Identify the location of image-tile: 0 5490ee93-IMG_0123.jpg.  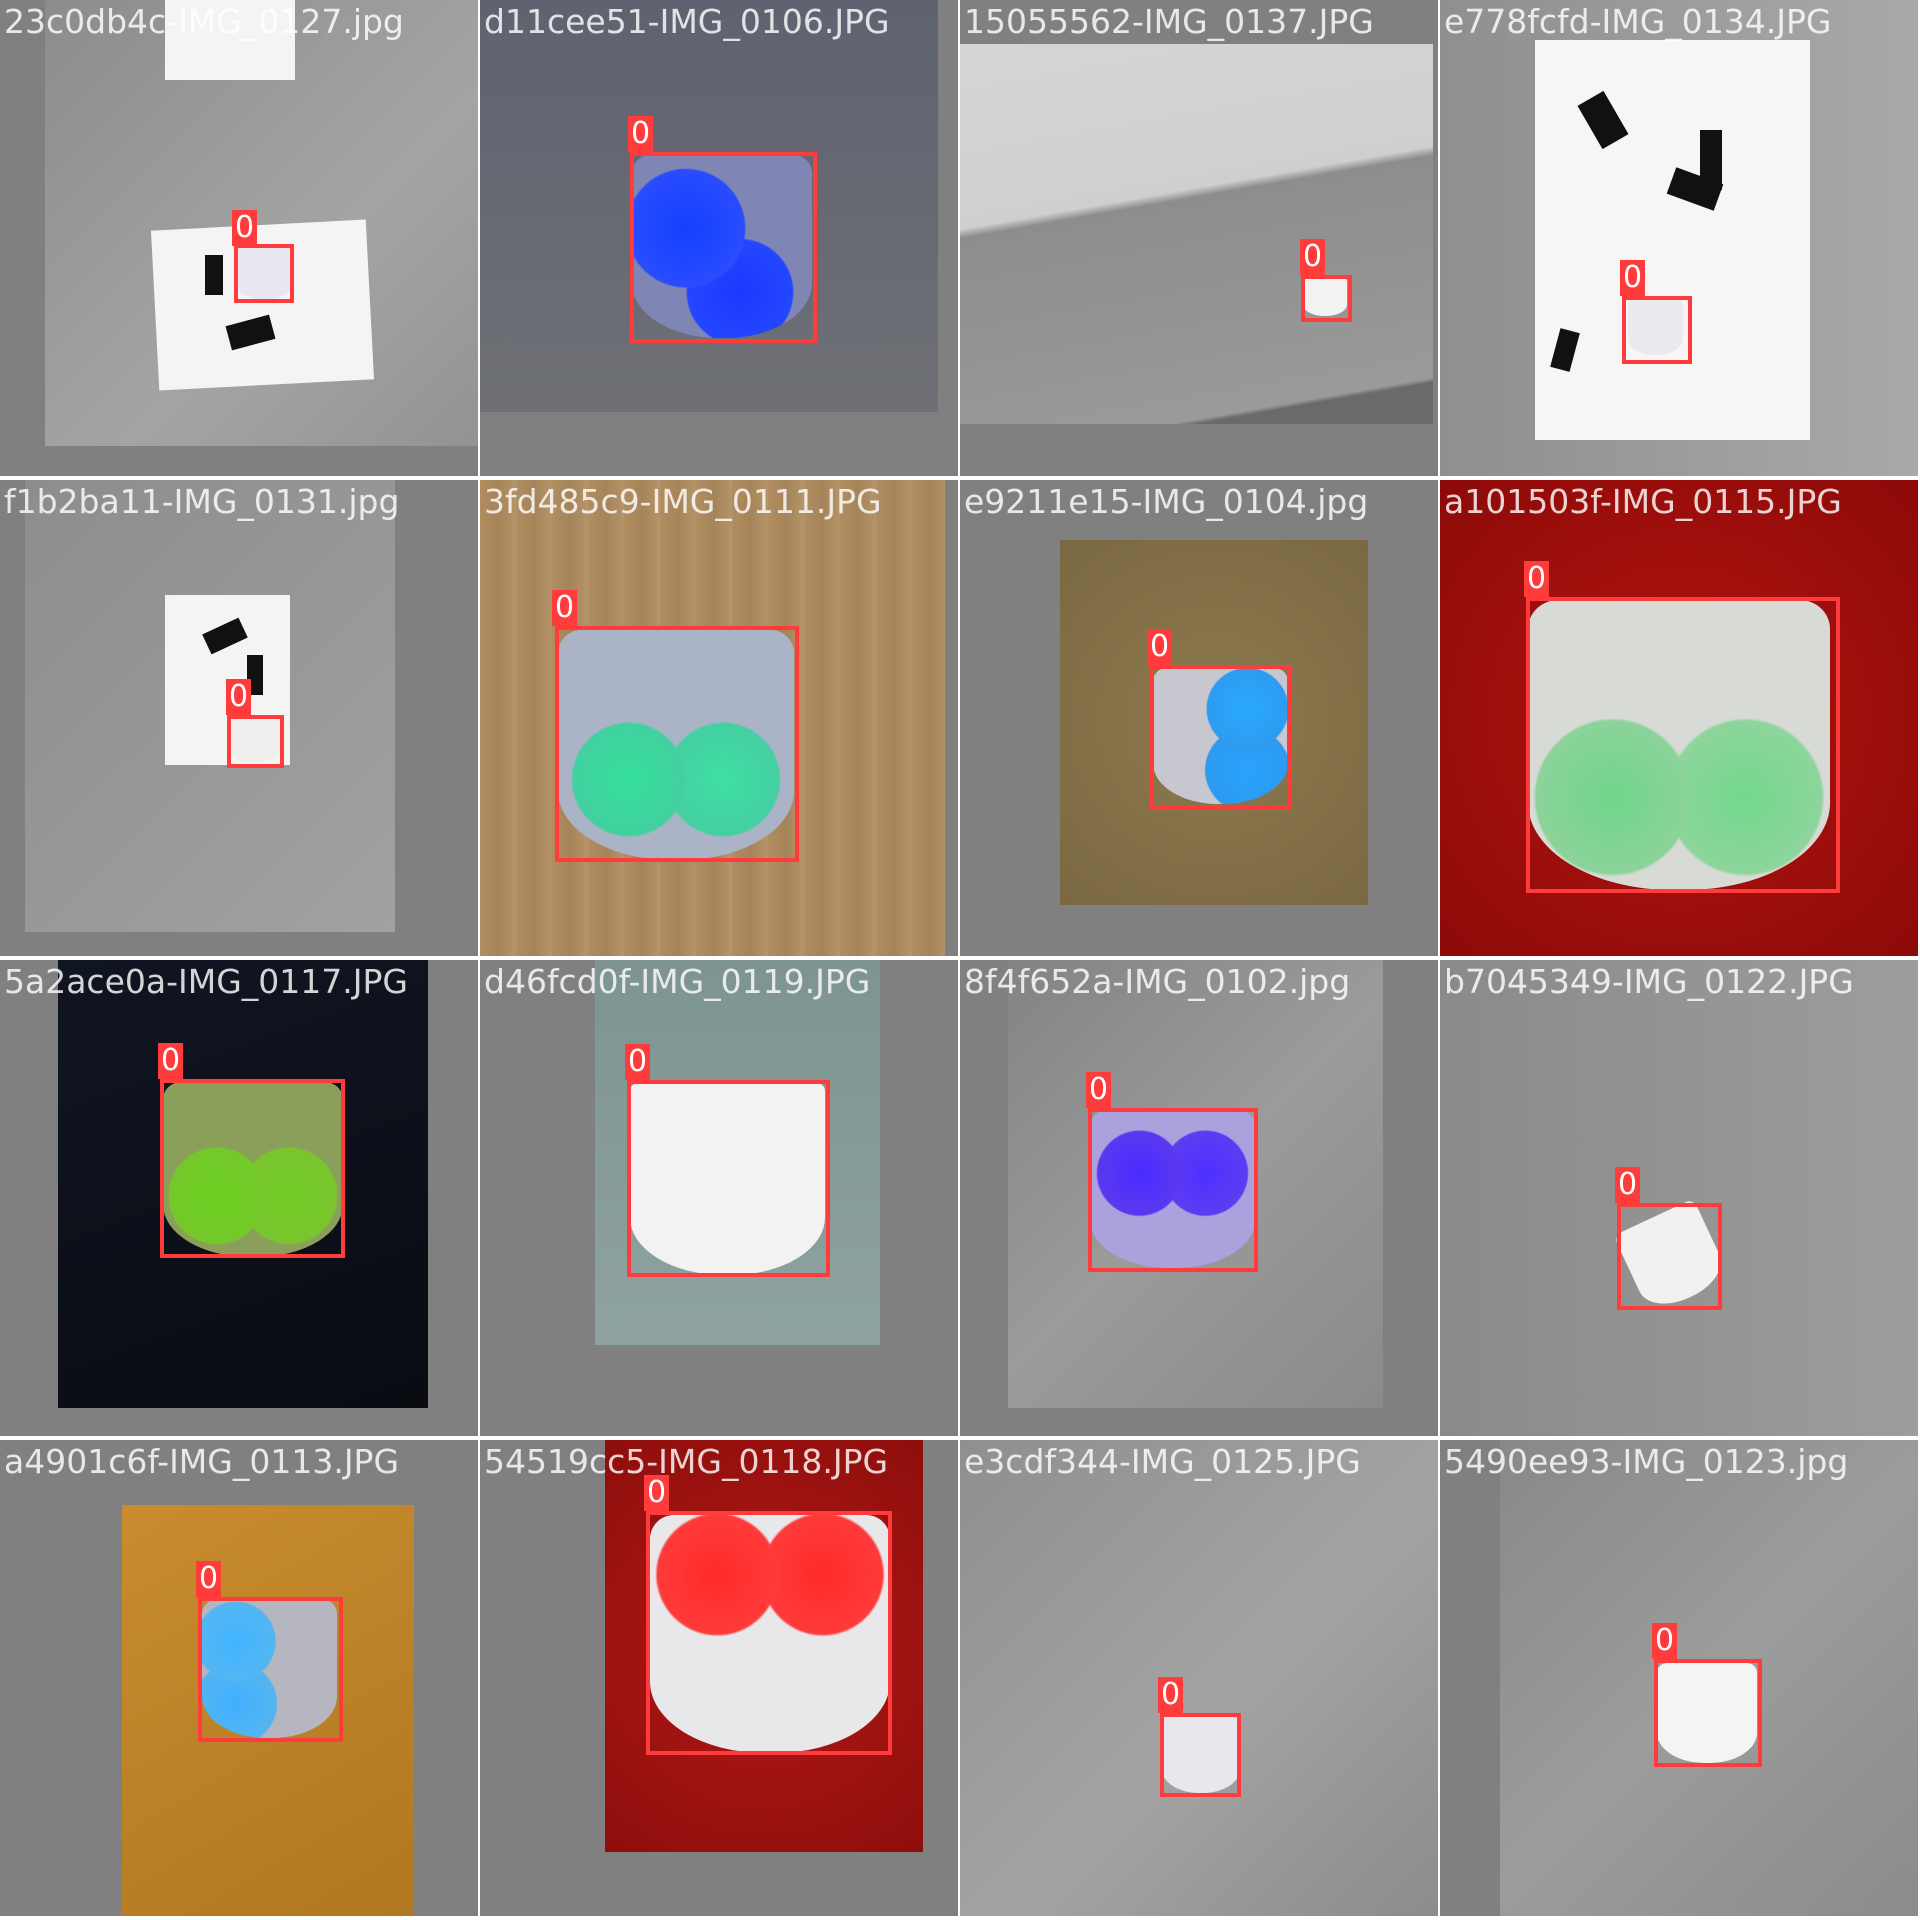
(1679, 1678).